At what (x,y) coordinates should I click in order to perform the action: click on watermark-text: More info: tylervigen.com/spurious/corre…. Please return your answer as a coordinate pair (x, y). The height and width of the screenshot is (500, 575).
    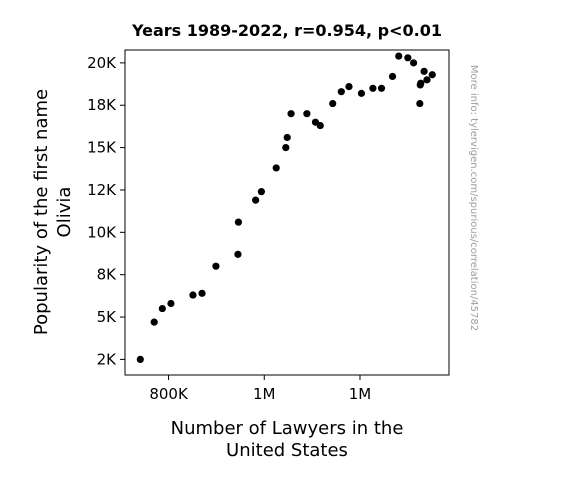
    Looking at the image, I should click on (473, 198).